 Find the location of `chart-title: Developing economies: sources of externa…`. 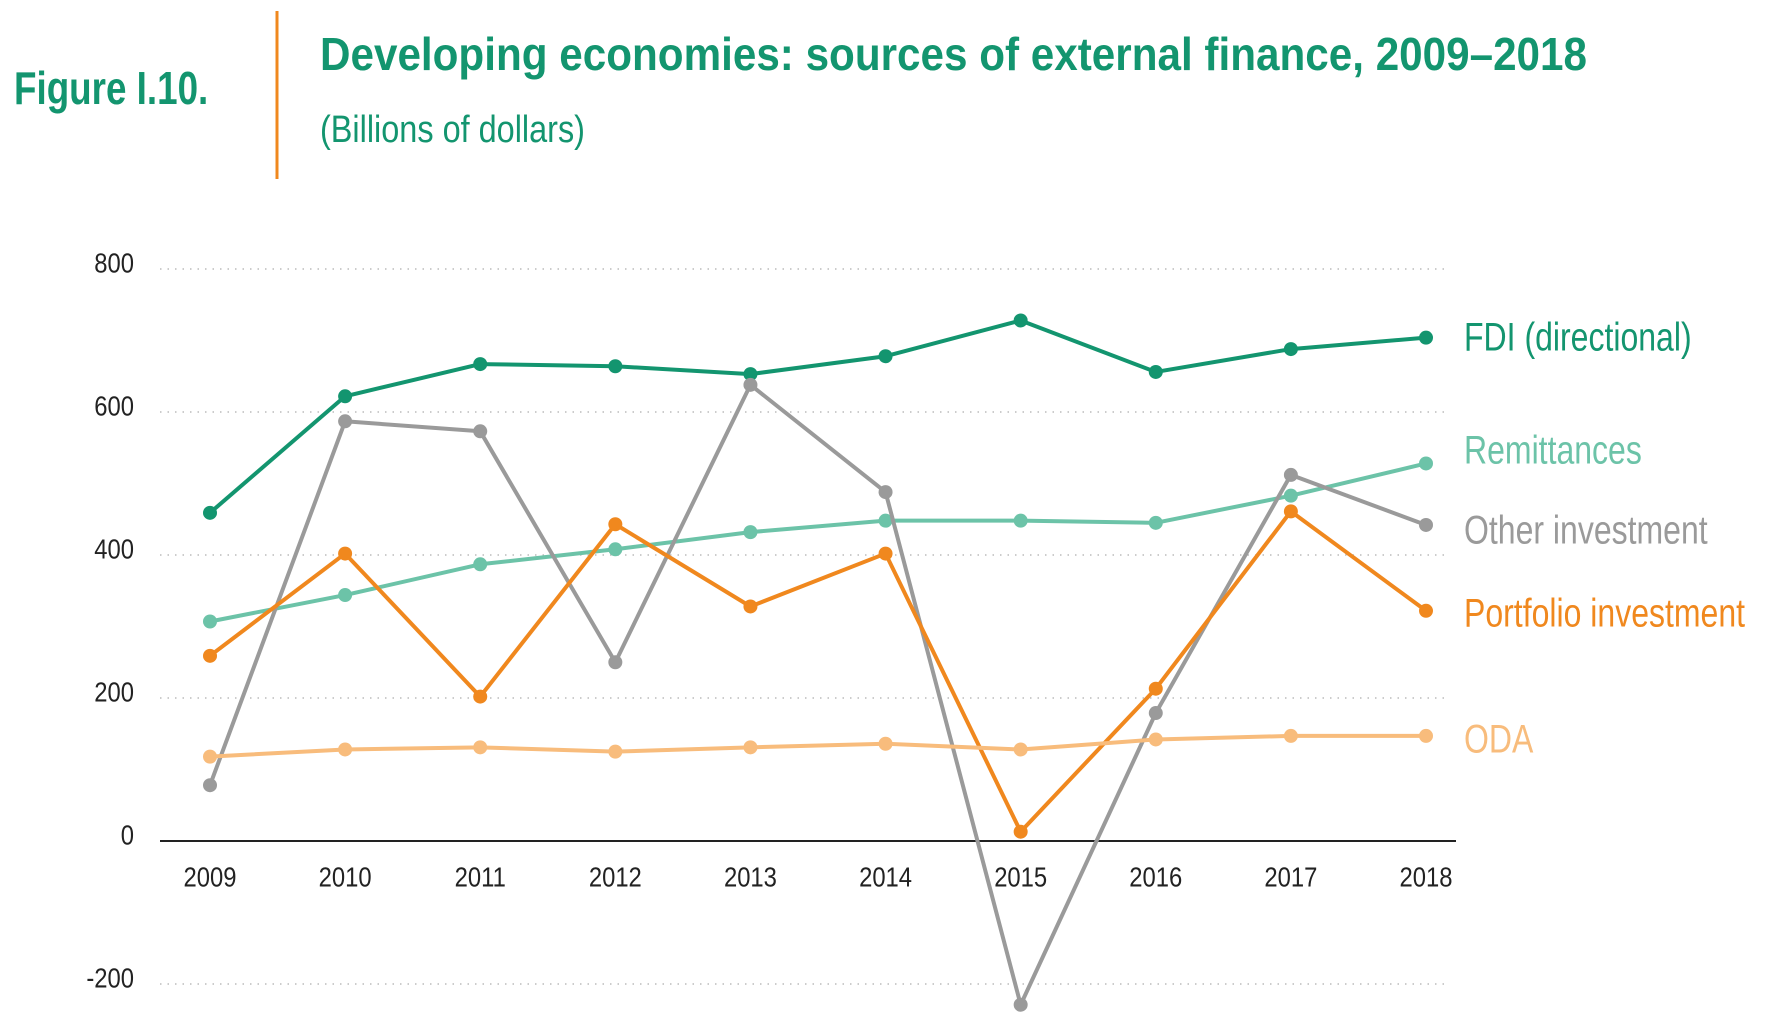

chart-title: Developing economies: sources of externa… is located at coordinates (953, 54).